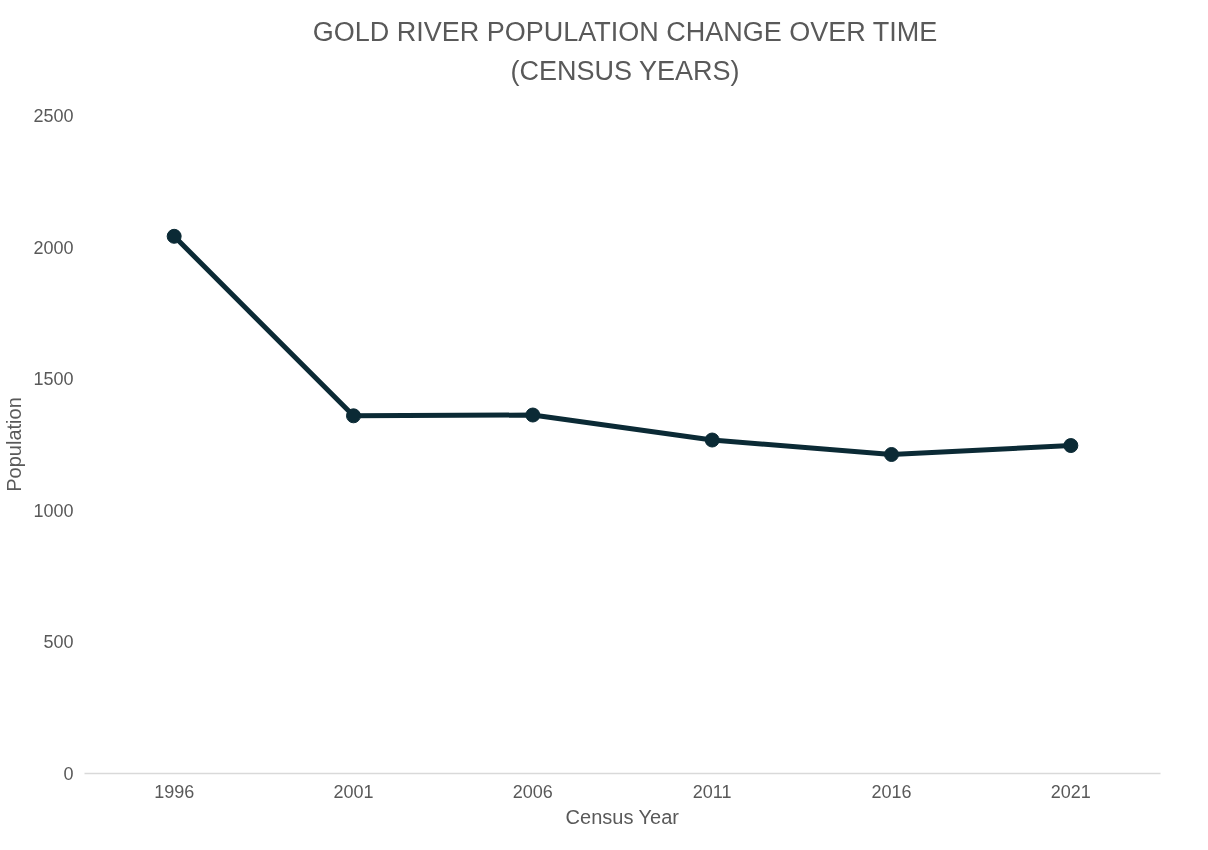 The height and width of the screenshot is (850, 1208). I want to click on y-tick-label: 1000, so click(53, 510).